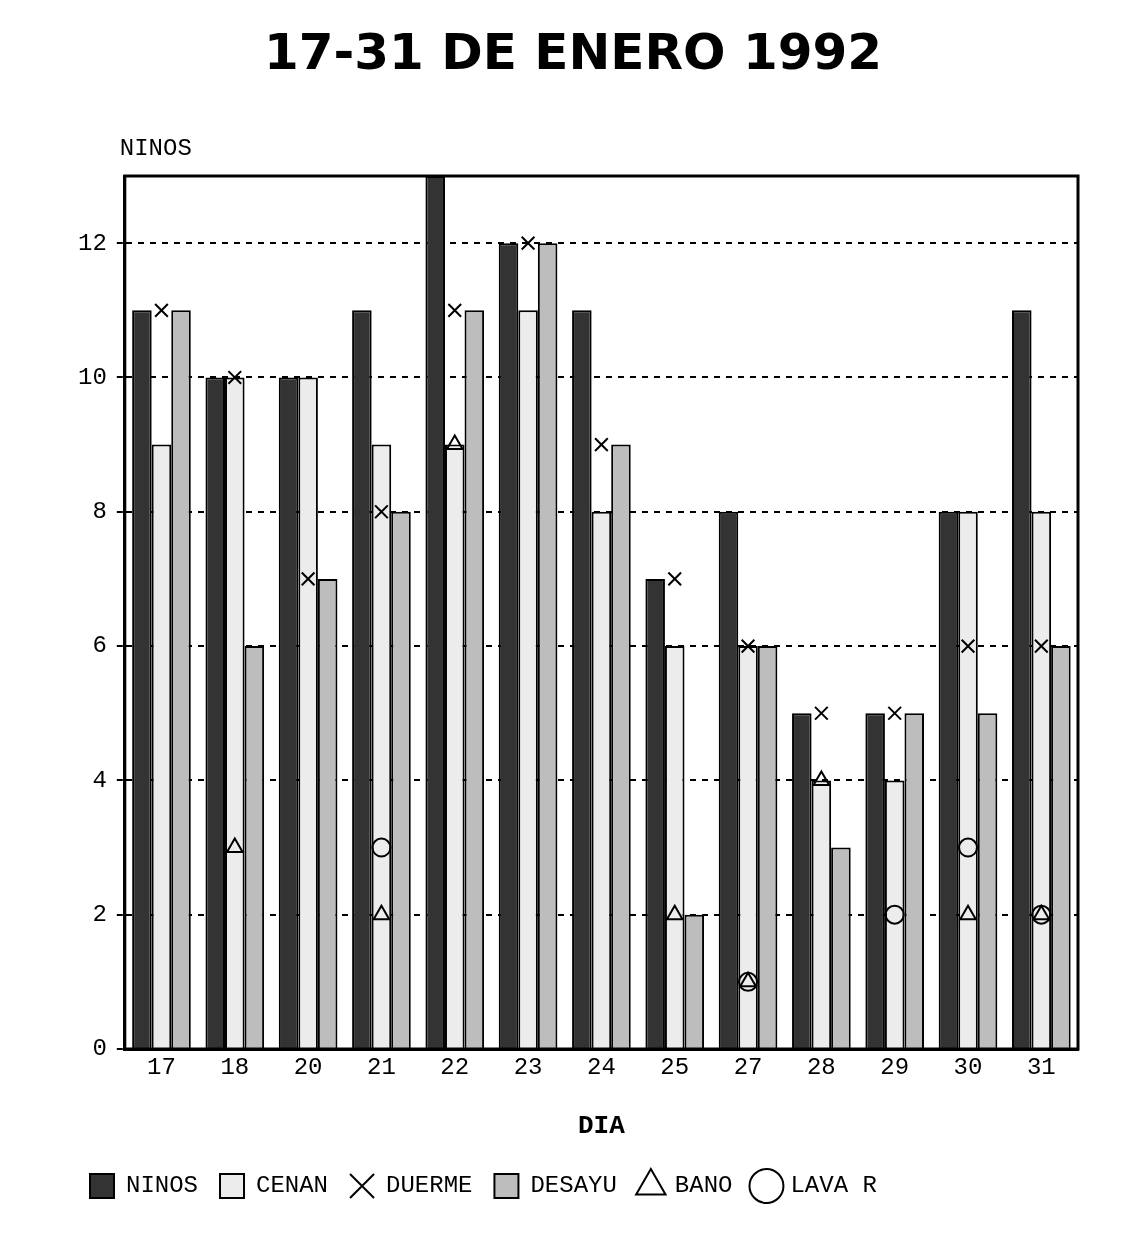  Describe the element at coordinates (99, 512) in the screenshot. I see `y-tick-label: 8` at that location.